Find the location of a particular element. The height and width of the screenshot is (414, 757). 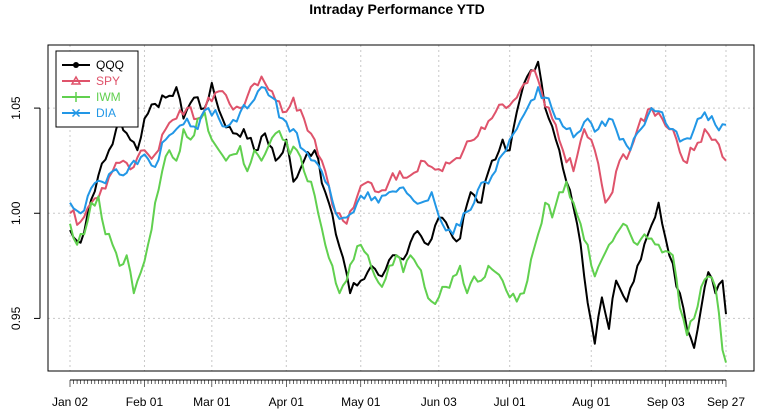

x-tick-label: Jul 01 is located at coordinates (510, 402).